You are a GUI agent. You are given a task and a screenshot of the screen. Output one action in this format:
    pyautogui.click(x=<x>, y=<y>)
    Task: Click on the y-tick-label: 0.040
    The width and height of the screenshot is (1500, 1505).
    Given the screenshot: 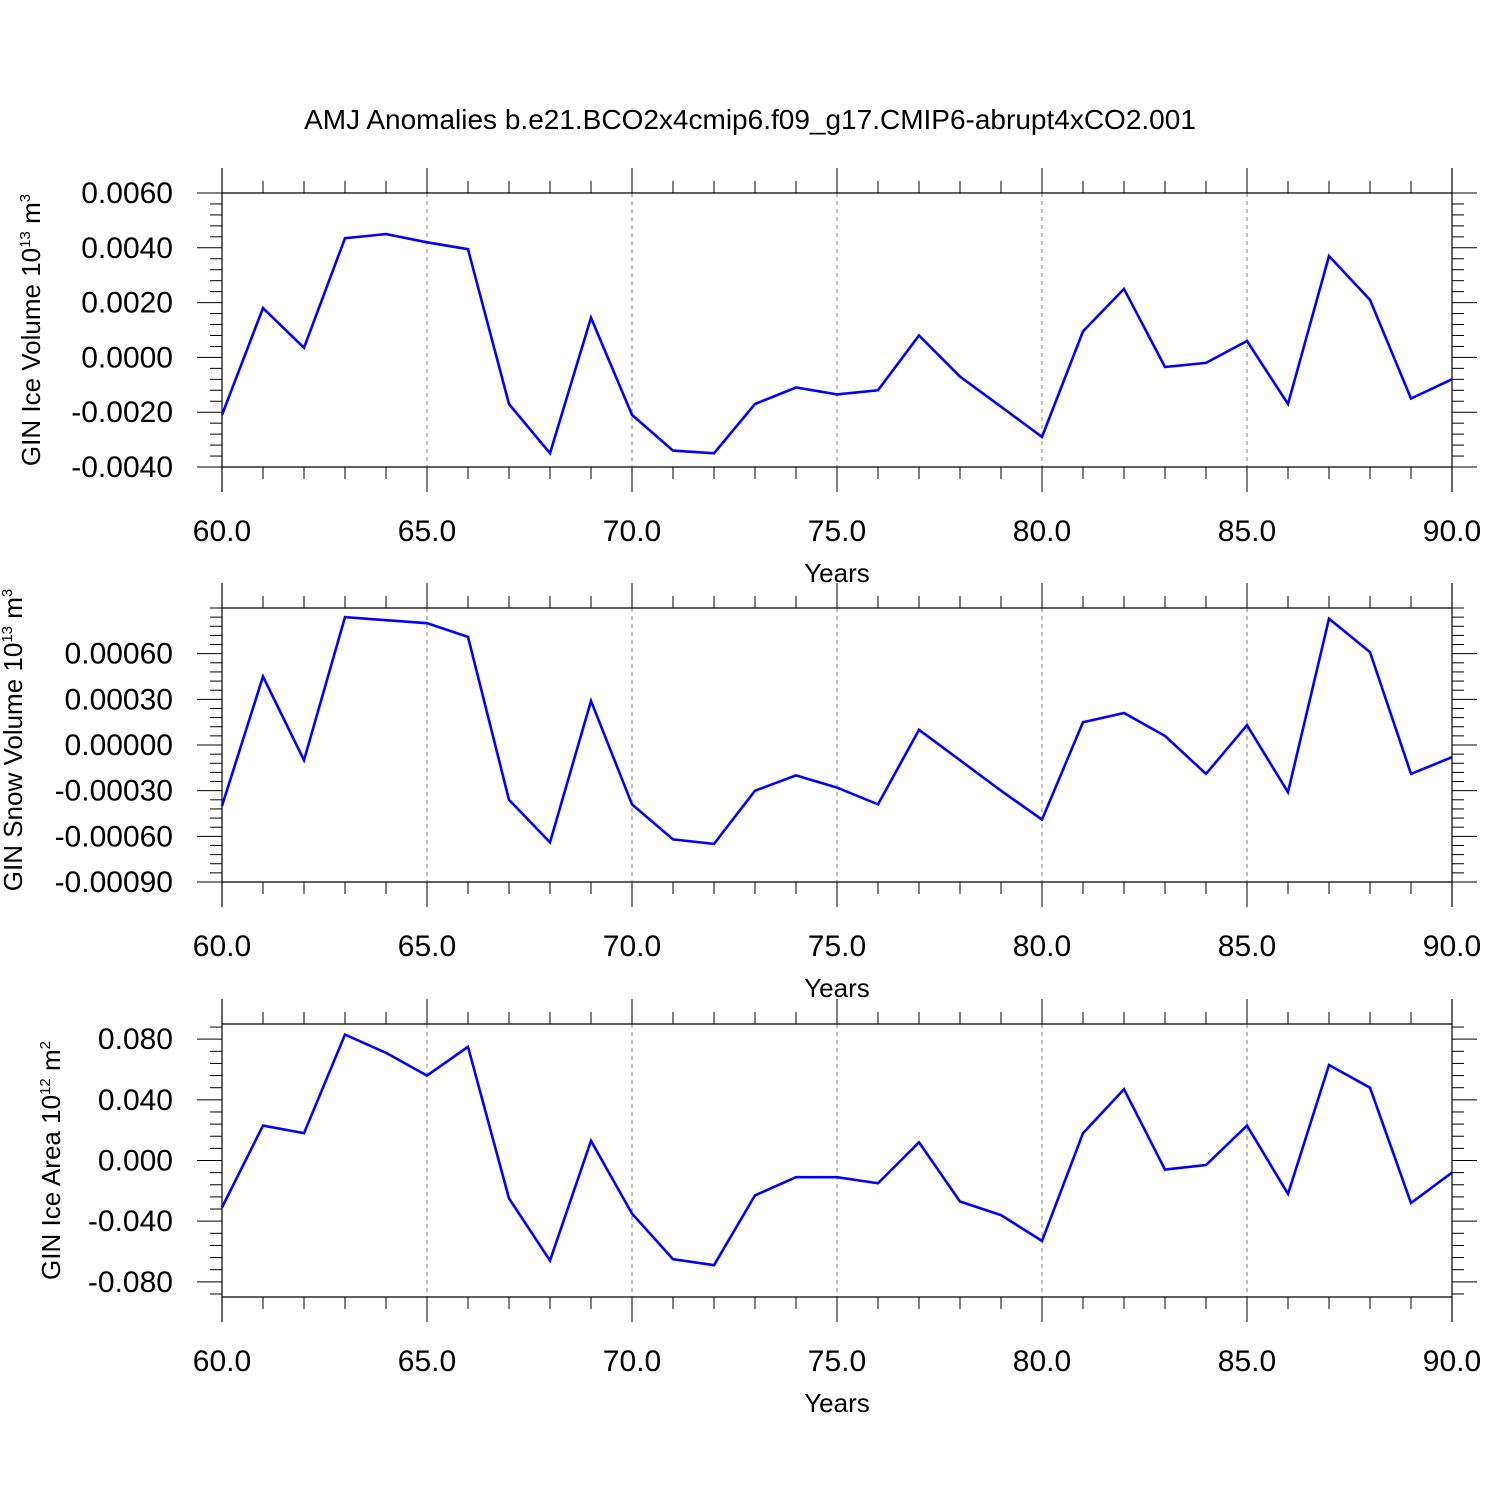 What is the action you would take?
    pyautogui.click(x=135, y=1100)
    